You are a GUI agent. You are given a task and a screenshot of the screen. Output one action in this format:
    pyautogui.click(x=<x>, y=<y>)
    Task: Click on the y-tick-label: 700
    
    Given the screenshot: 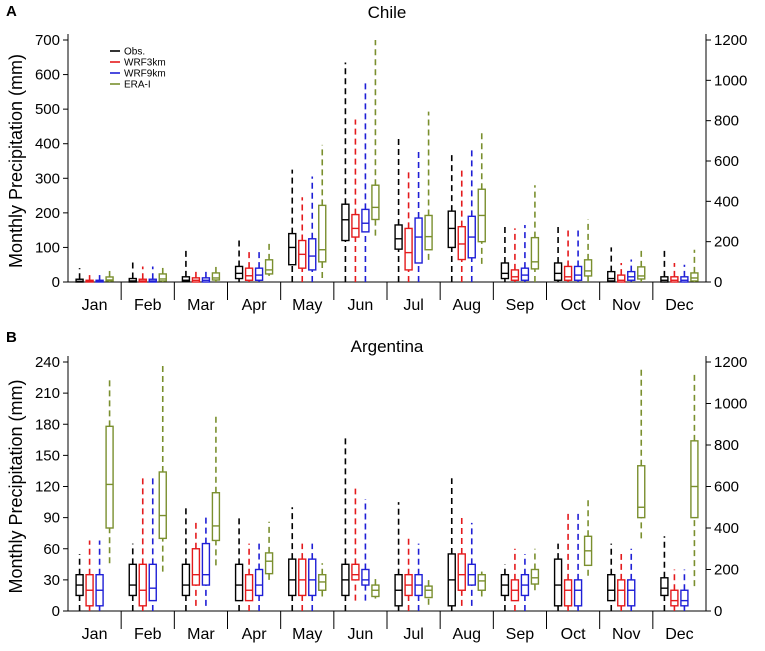 What is the action you would take?
    pyautogui.click(x=47, y=40)
    